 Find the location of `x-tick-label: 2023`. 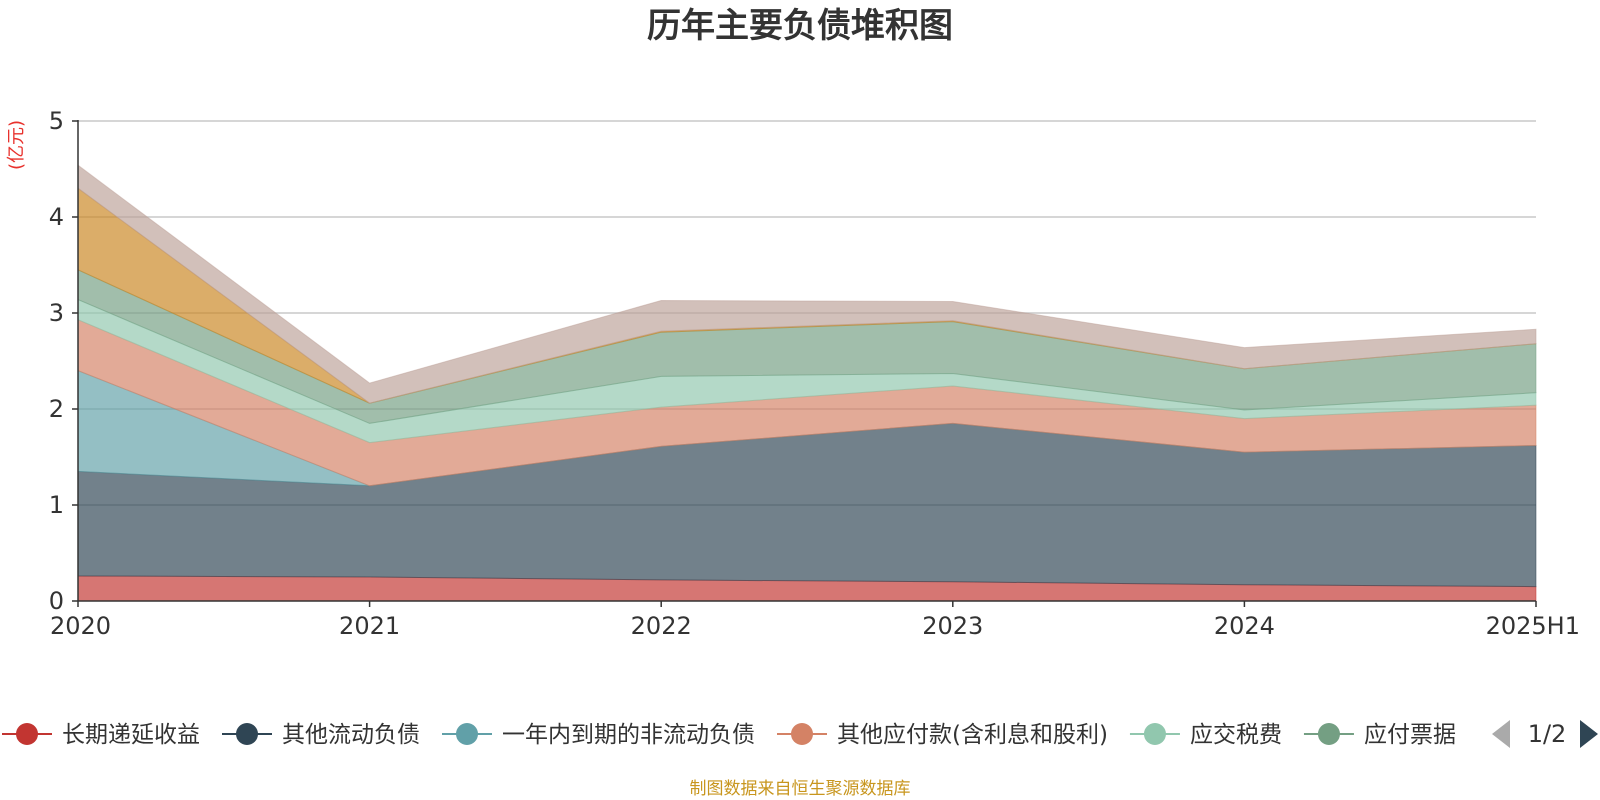

x-tick-label: 2023 is located at coordinates (952, 626).